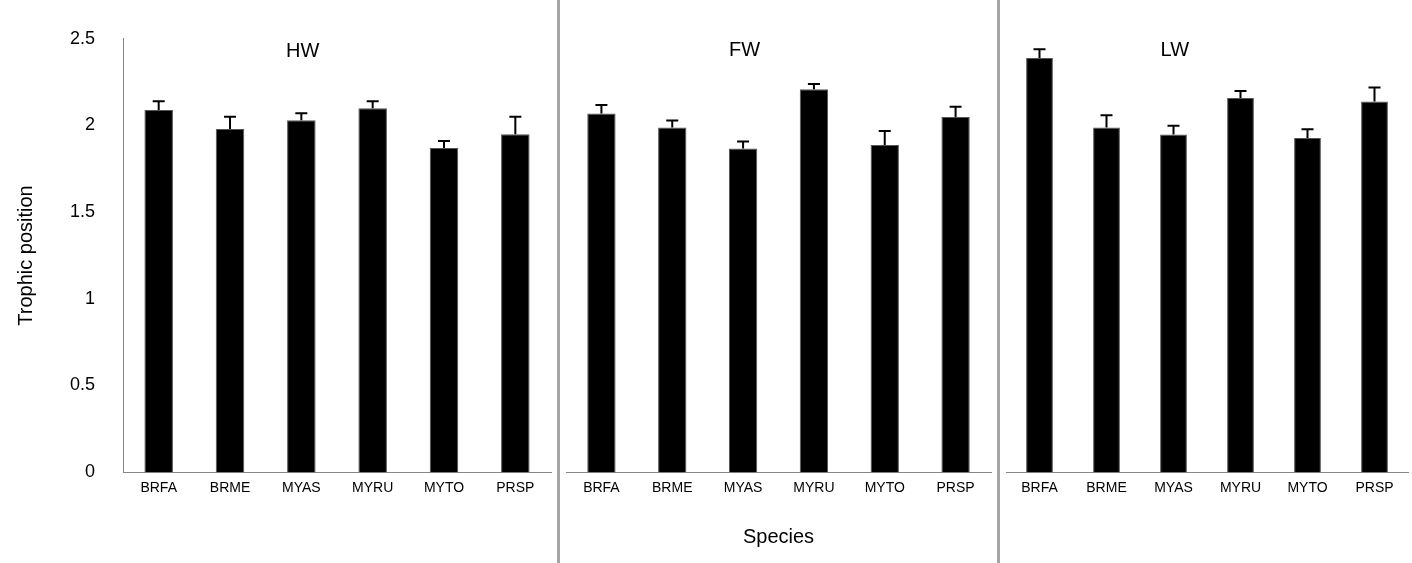 The image size is (1412, 563). I want to click on chart-title: FW, so click(744, 48).